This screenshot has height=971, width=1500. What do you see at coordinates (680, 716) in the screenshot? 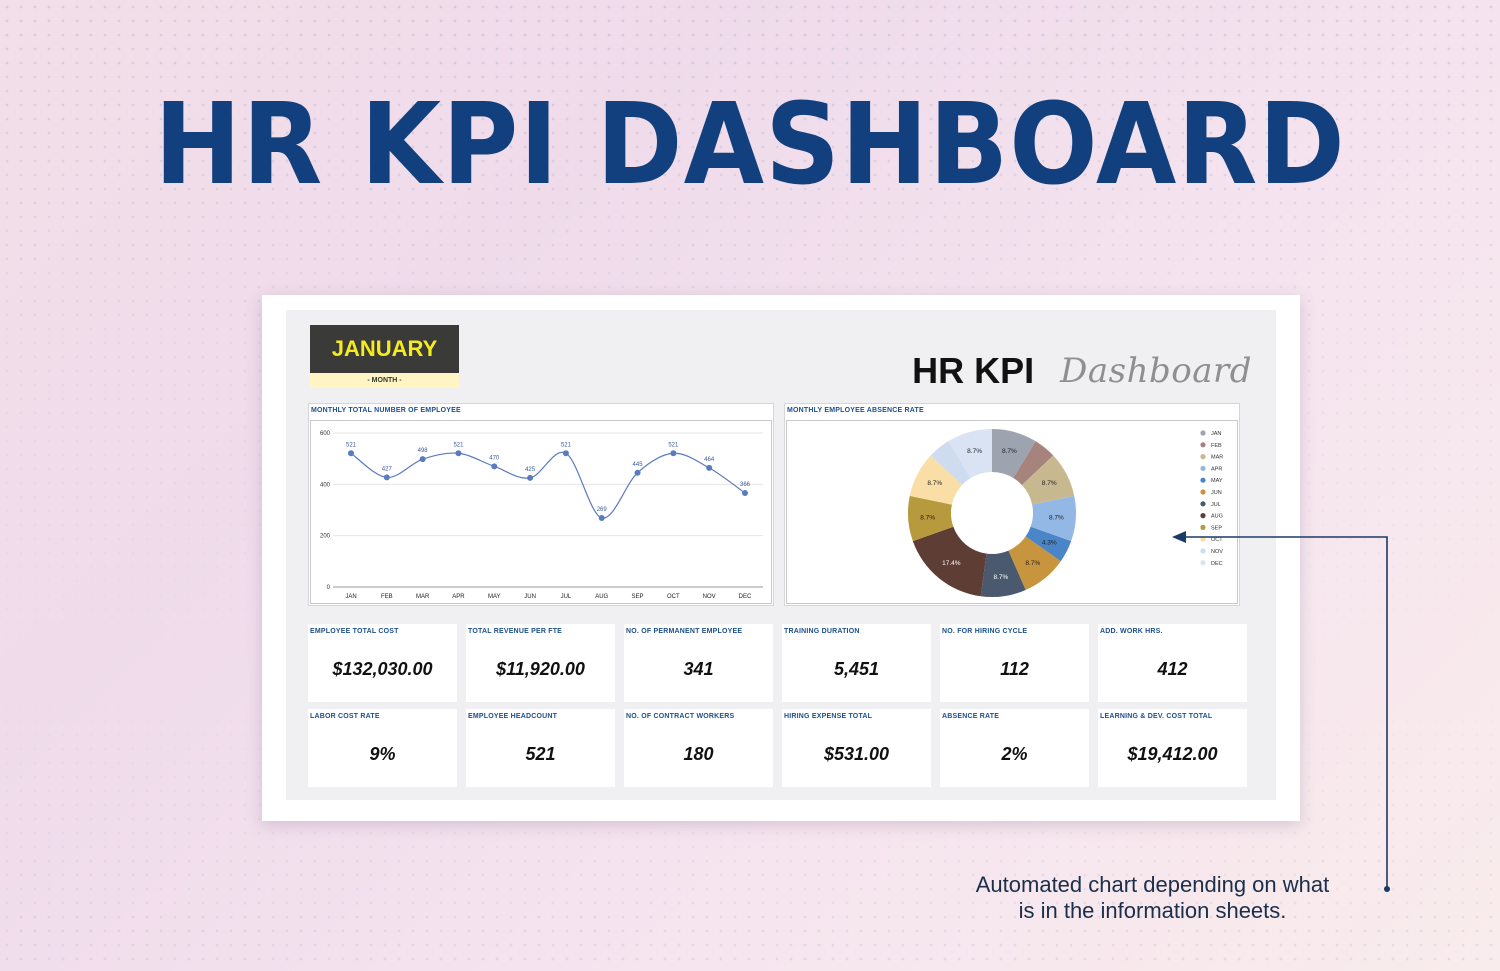
I see `kpi-label: NO. OF CONTRACT WORKERS` at bounding box center [680, 716].